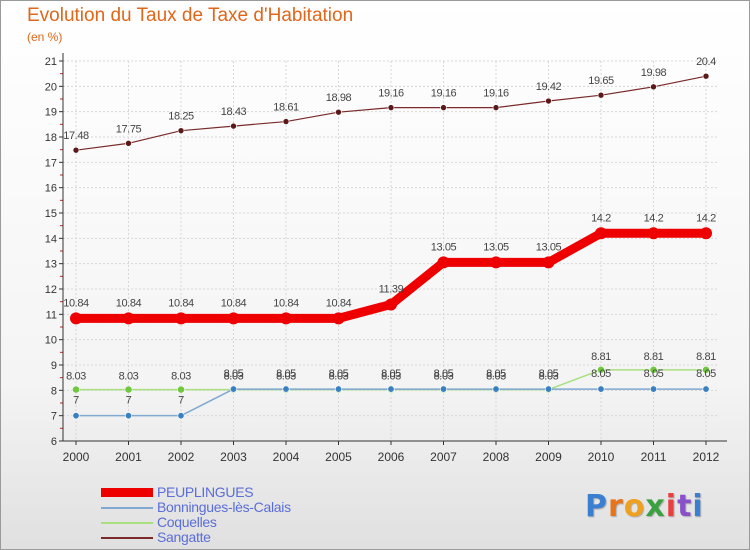  I want to click on y-tick-label: 13, so click(51, 265).